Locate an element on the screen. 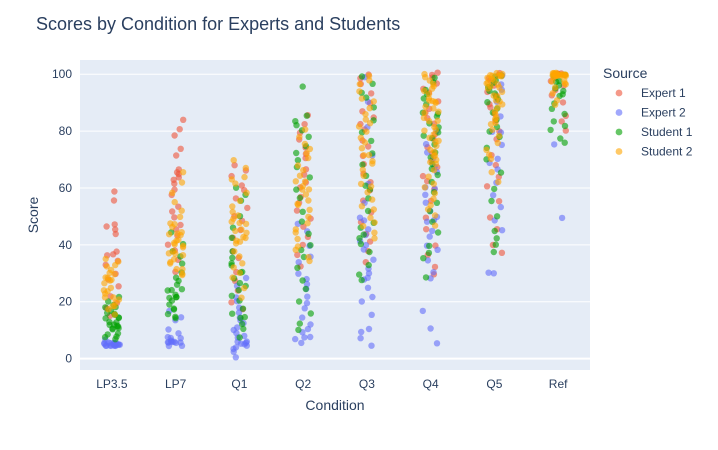 The width and height of the screenshot is (718, 450). legend-items: Expert 1 Expert 2 Student 1 Student 2 is located at coordinates (654, 122).